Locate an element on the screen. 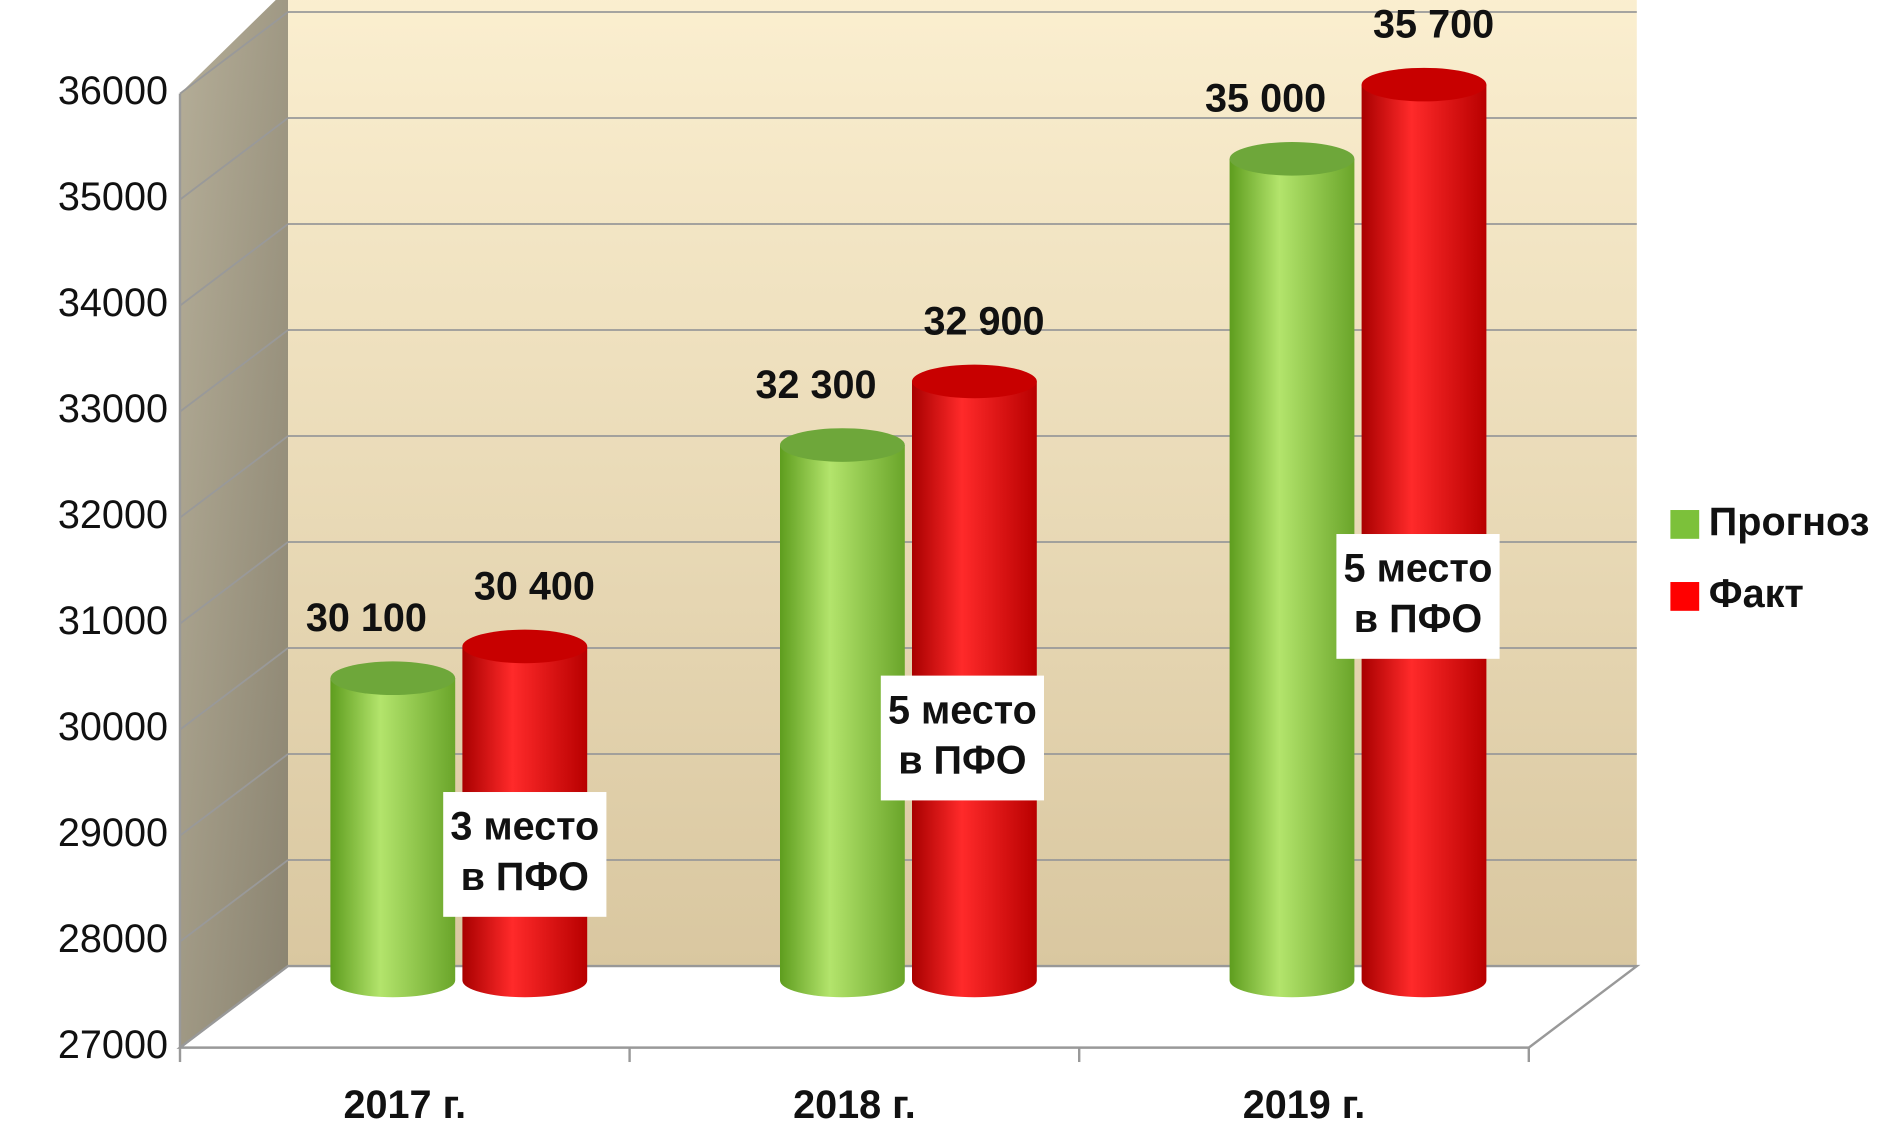 The width and height of the screenshot is (1881, 1129). y-tick-label: 30000 is located at coordinates (113, 727).